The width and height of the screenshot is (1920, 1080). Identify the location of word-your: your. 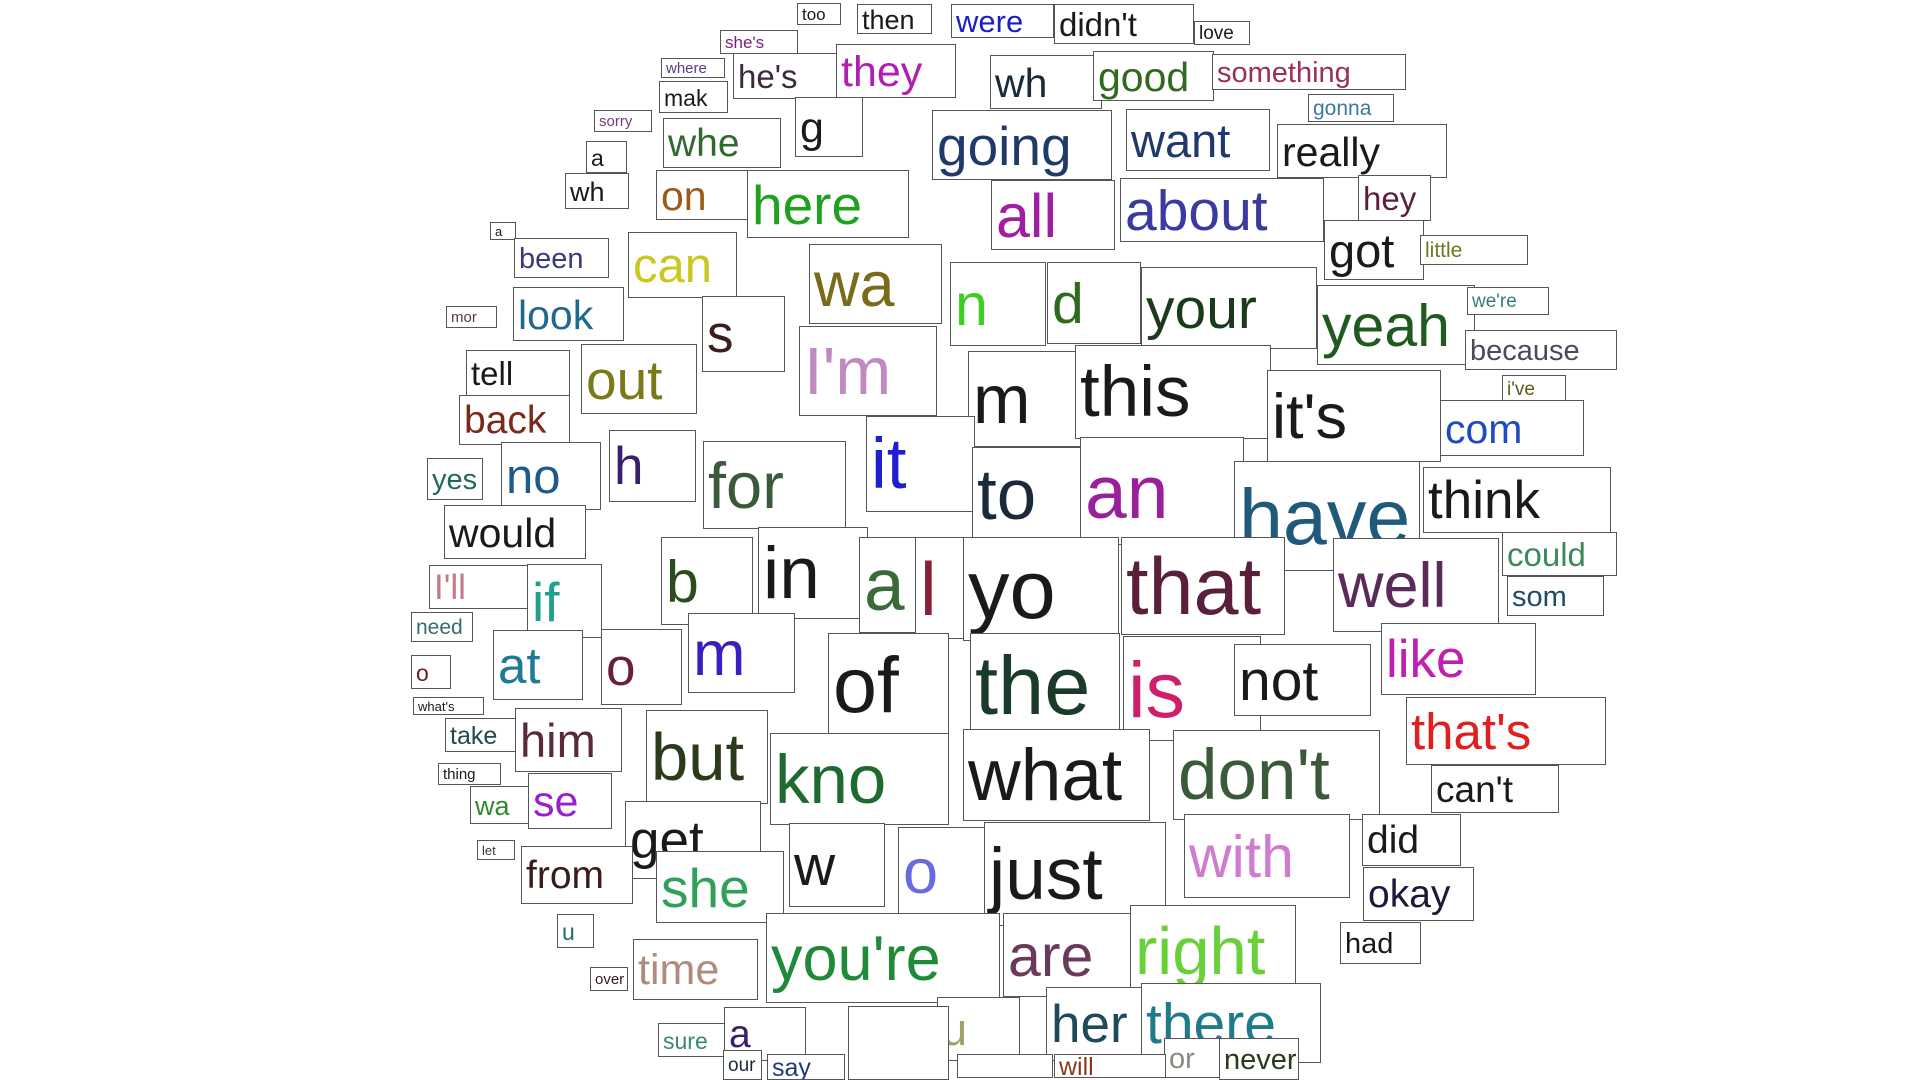
(1229, 308).